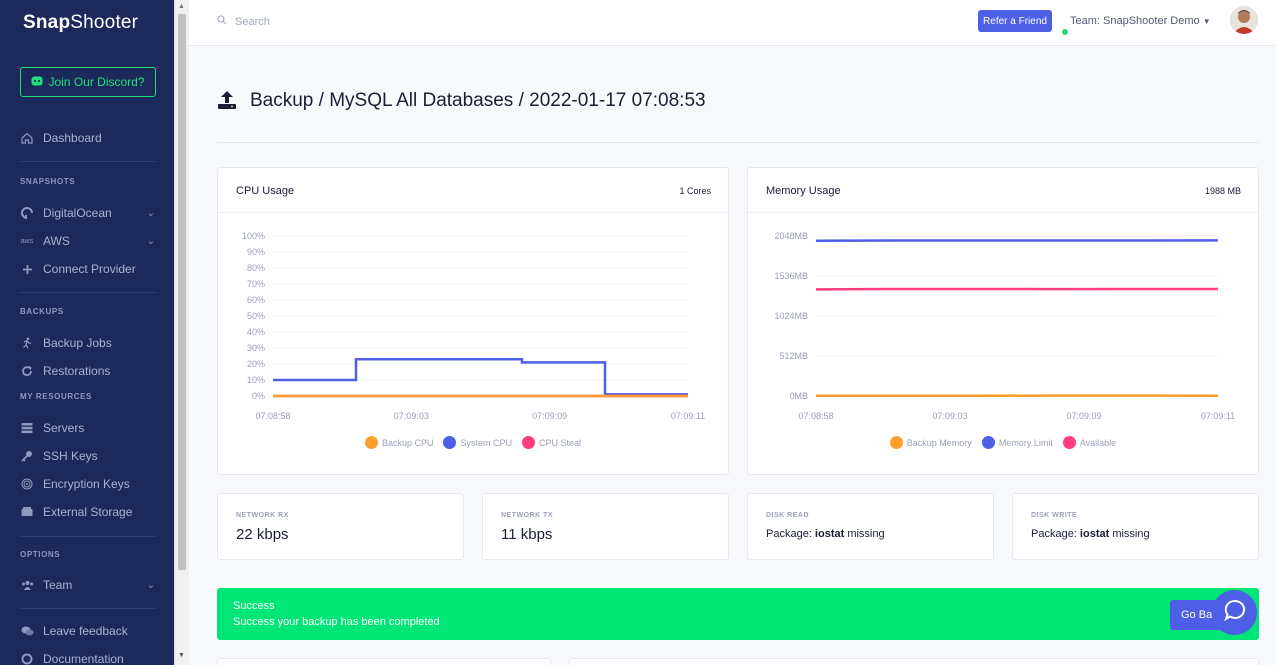 The height and width of the screenshot is (665, 1276). Describe the element at coordinates (825, 534) in the screenshot. I see `disk-read-value: Package: iostat missing` at that location.